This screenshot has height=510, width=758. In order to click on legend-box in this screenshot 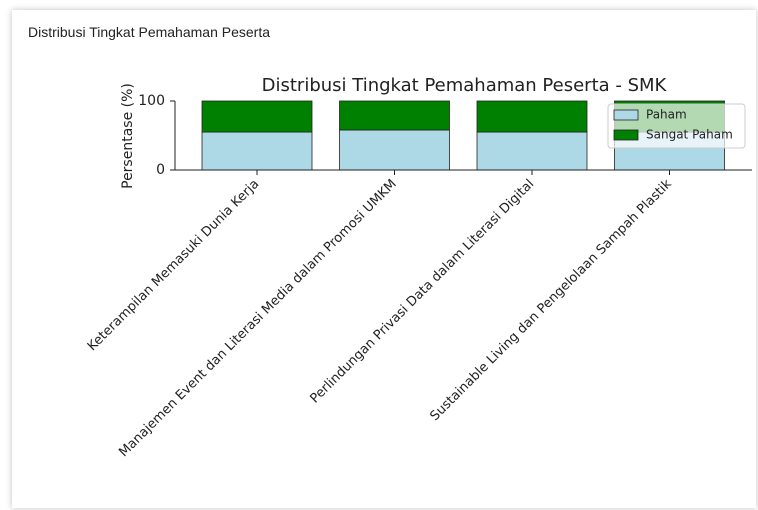, I will do `click(676, 126)`.